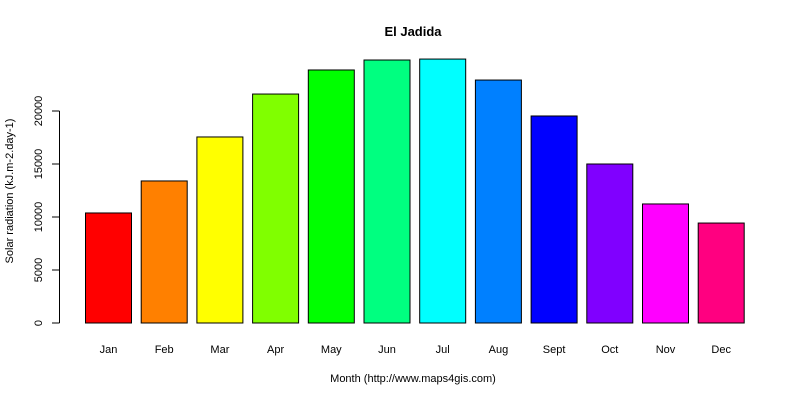 This screenshot has height=400, width=800. I want to click on bar-oct, so click(610, 243).